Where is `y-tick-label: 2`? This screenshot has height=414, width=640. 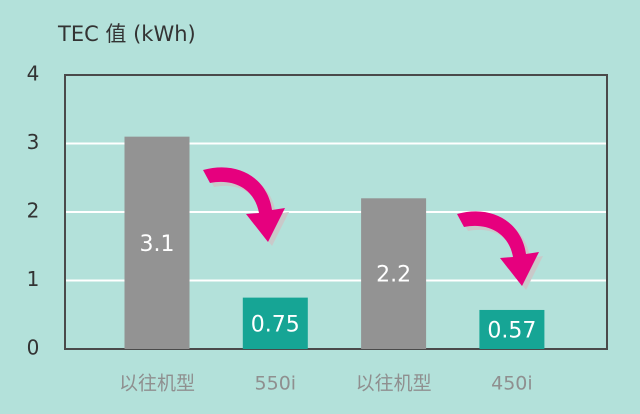
y-tick-label: 2 is located at coordinates (33, 211).